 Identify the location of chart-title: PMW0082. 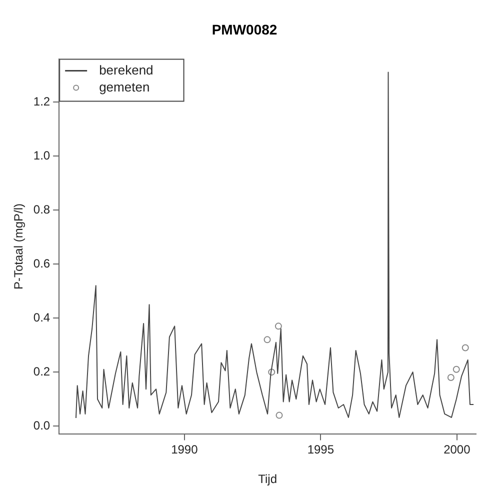
(245, 29).